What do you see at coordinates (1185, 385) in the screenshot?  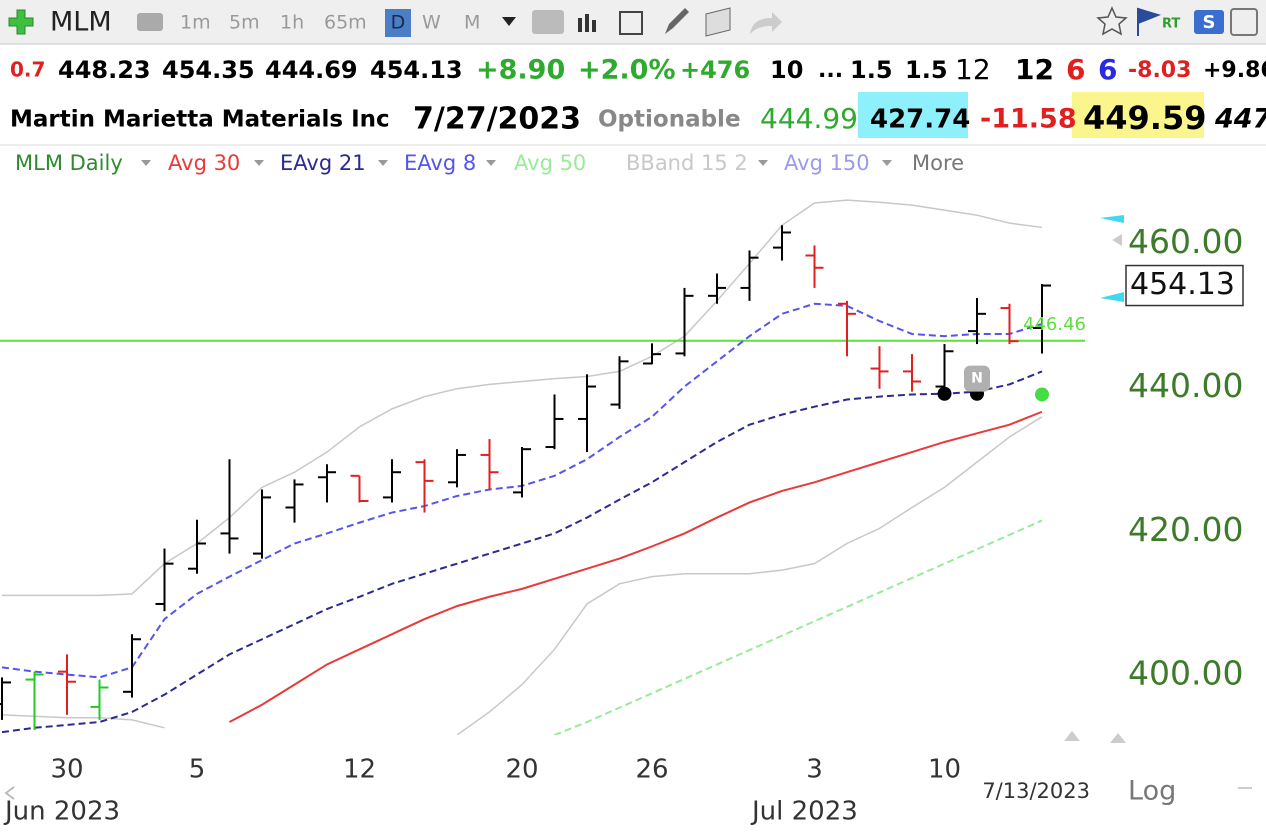 I see `y-tick-label: 440.00` at bounding box center [1185, 385].